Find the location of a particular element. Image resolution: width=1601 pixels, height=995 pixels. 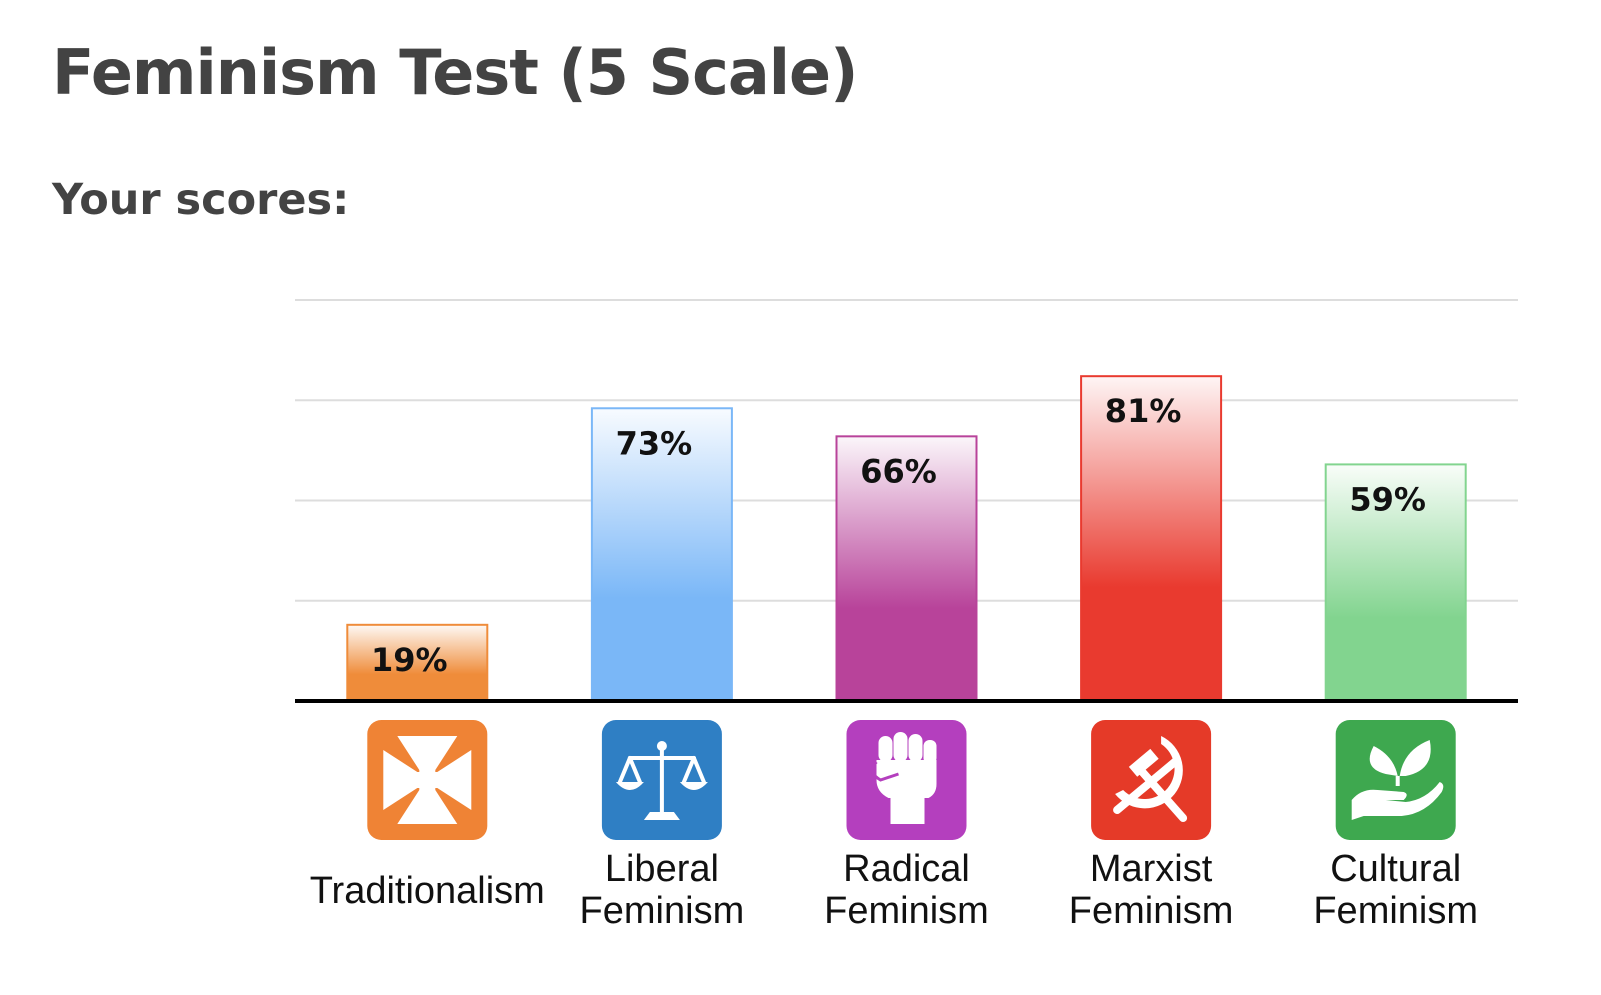

scales-icon is located at coordinates (661, 780).